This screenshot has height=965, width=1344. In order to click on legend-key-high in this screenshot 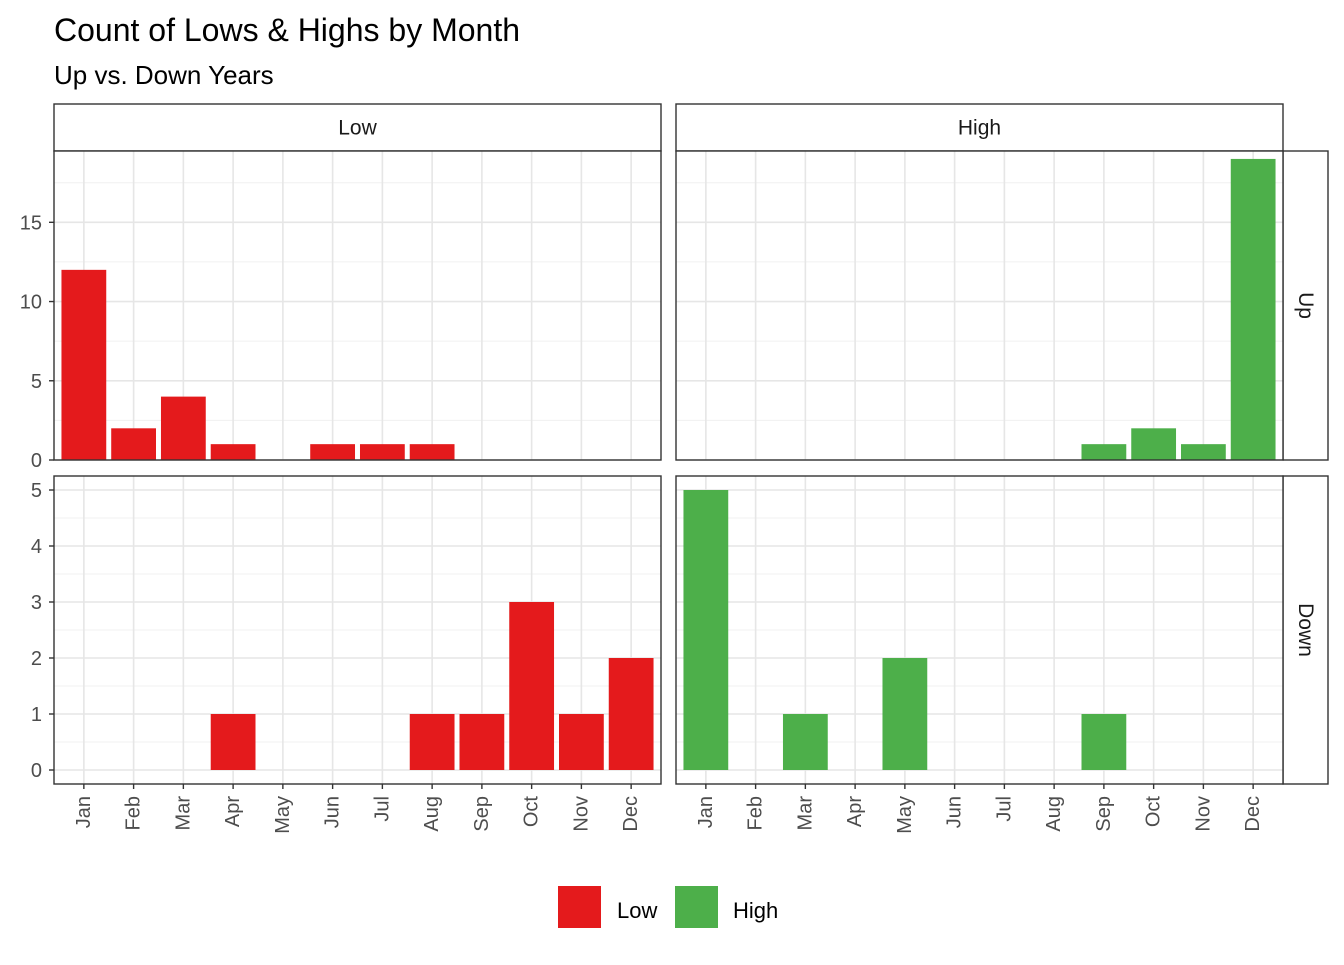, I will do `click(696, 907)`.